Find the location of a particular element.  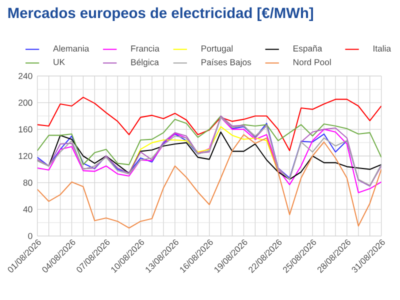

y-tick-label: 160 is located at coordinates (25, 129).